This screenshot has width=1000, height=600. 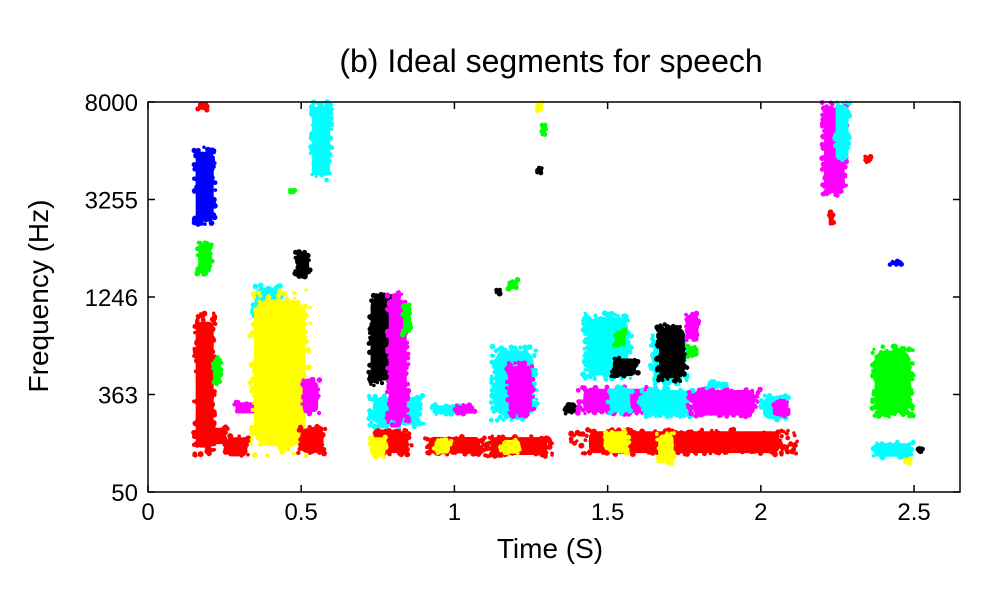 What do you see at coordinates (454, 512) in the screenshot?
I see `x-tick-label: 1` at bounding box center [454, 512].